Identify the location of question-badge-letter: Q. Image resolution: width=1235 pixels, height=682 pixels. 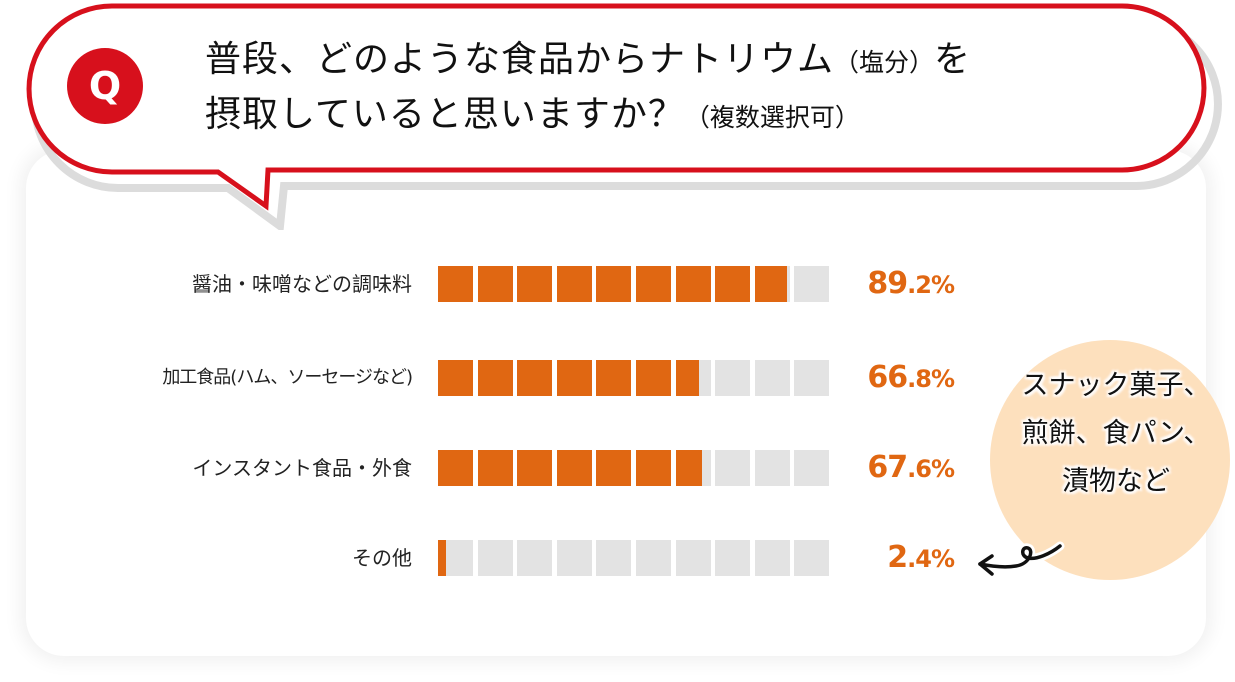
(105, 86).